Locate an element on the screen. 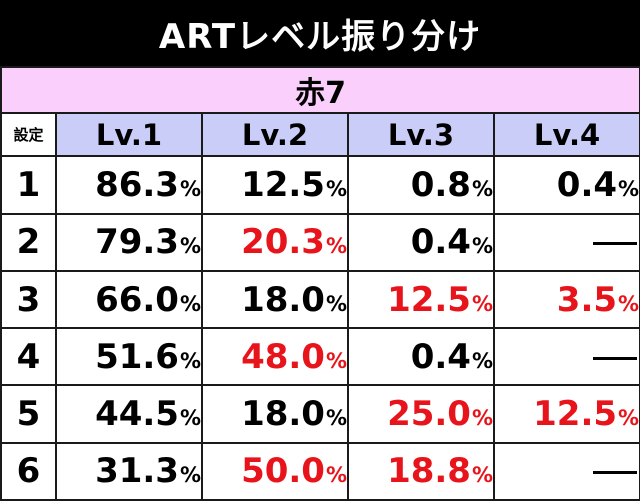 This screenshot has width=640, height=501. probability-value: 20.3 is located at coordinates (283, 242).